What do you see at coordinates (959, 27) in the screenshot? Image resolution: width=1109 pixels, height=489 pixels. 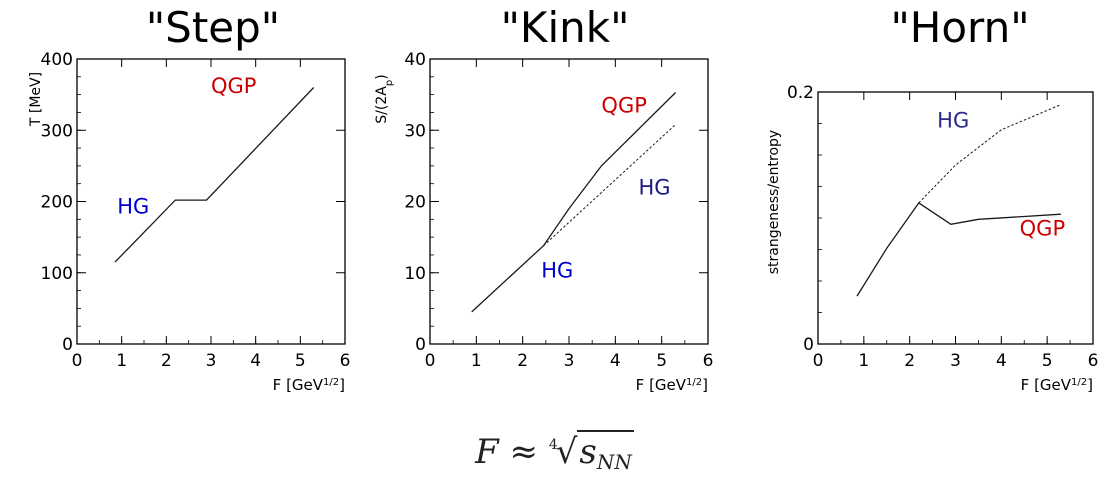 I see `chart-title: "Horn"` at bounding box center [959, 27].